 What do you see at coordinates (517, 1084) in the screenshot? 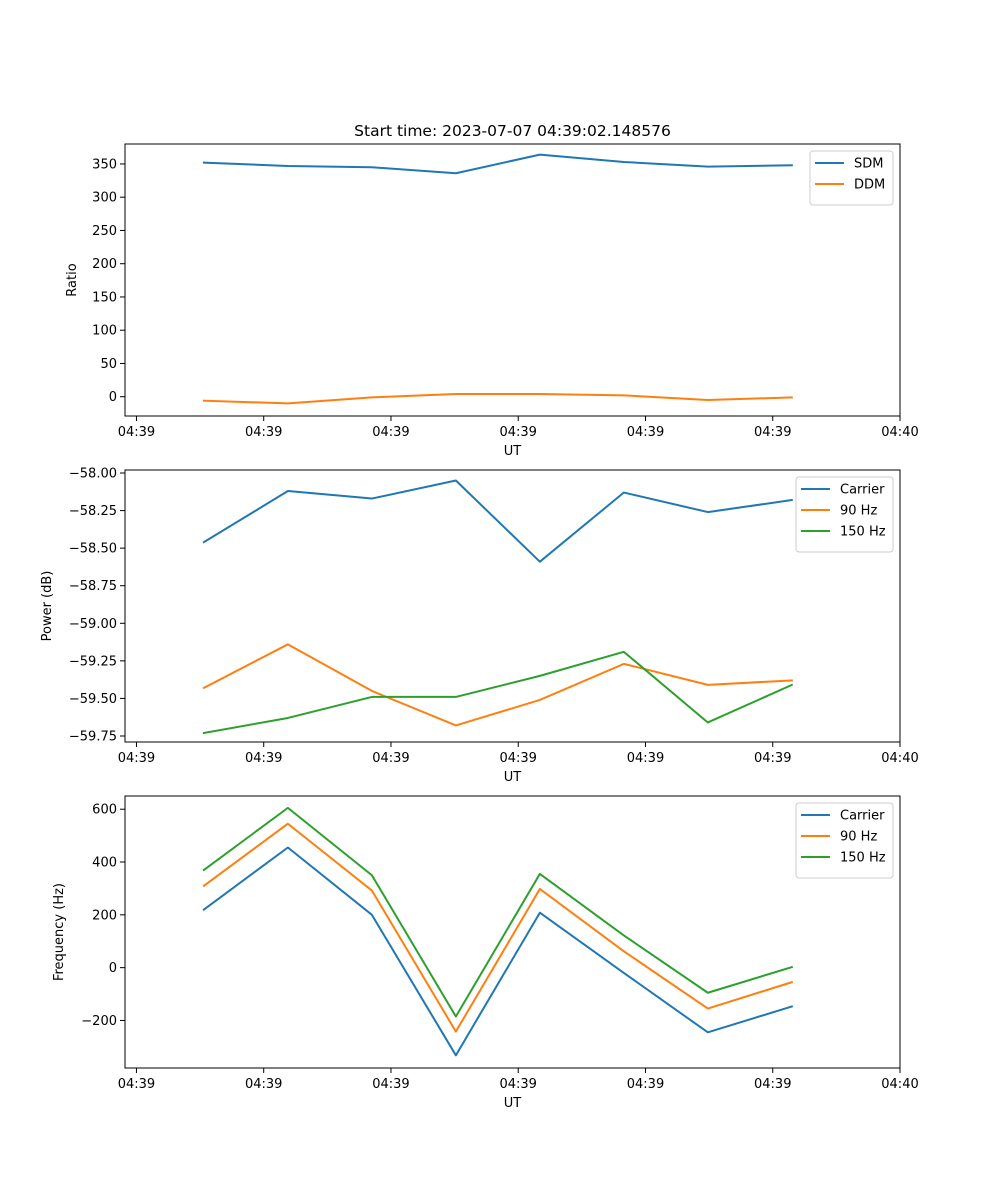
I see `x-tick-label-3-4: 04:39` at bounding box center [517, 1084].